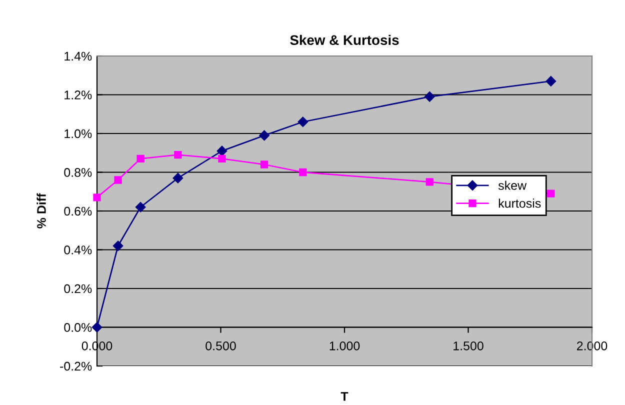  Describe the element at coordinates (78, 289) in the screenshot. I see `y-tick-label: 0.2%` at that location.